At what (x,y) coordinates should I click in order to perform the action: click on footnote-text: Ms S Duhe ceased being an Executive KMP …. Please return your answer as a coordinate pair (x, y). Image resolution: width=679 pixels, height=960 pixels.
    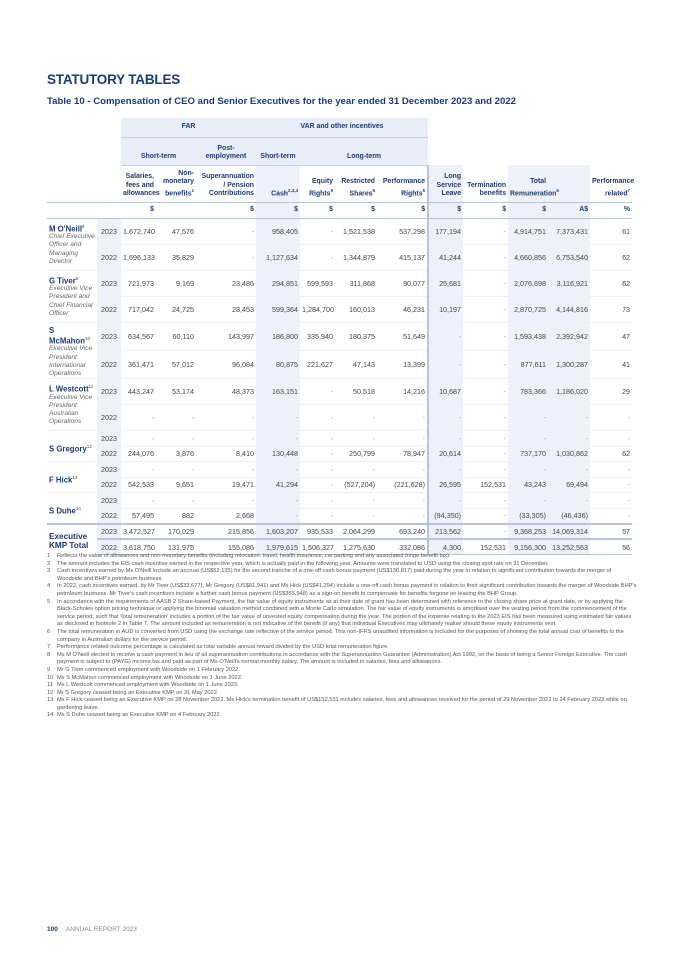
    Looking at the image, I should click on (139, 715).